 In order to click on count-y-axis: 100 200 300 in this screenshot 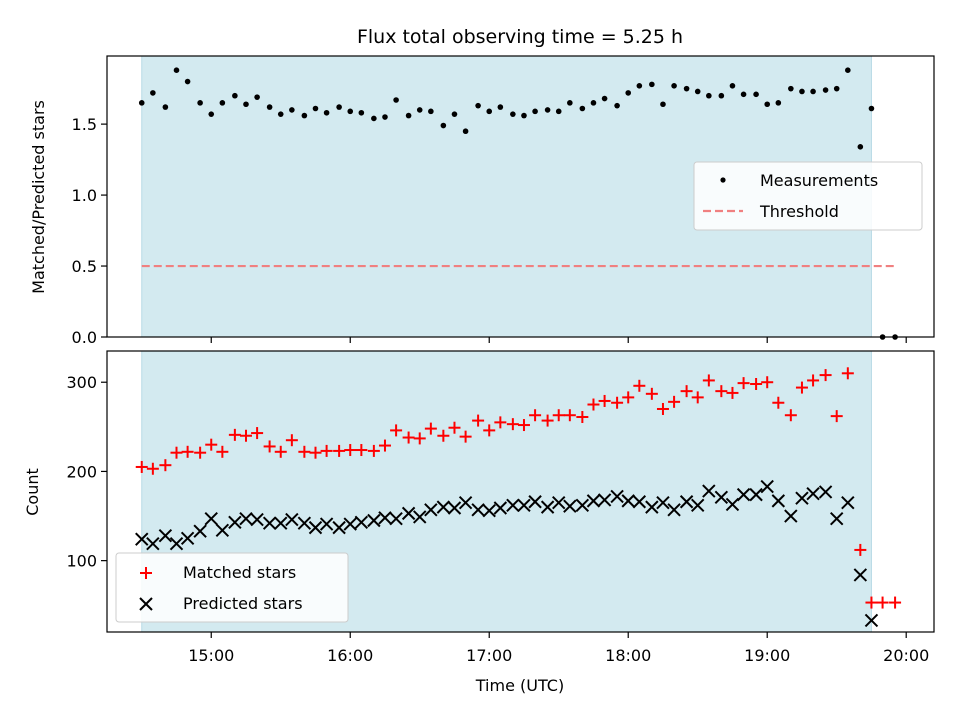, I will do `click(86, 472)`.